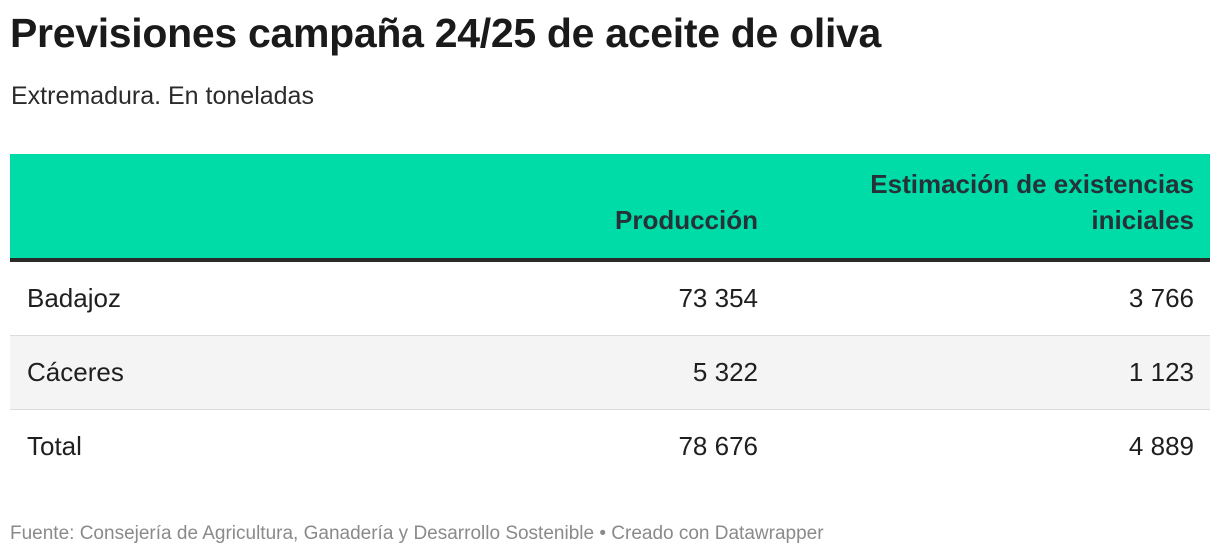  Describe the element at coordinates (717, 533) in the screenshot. I see `credit-note: Creado con Datawrapper` at that location.